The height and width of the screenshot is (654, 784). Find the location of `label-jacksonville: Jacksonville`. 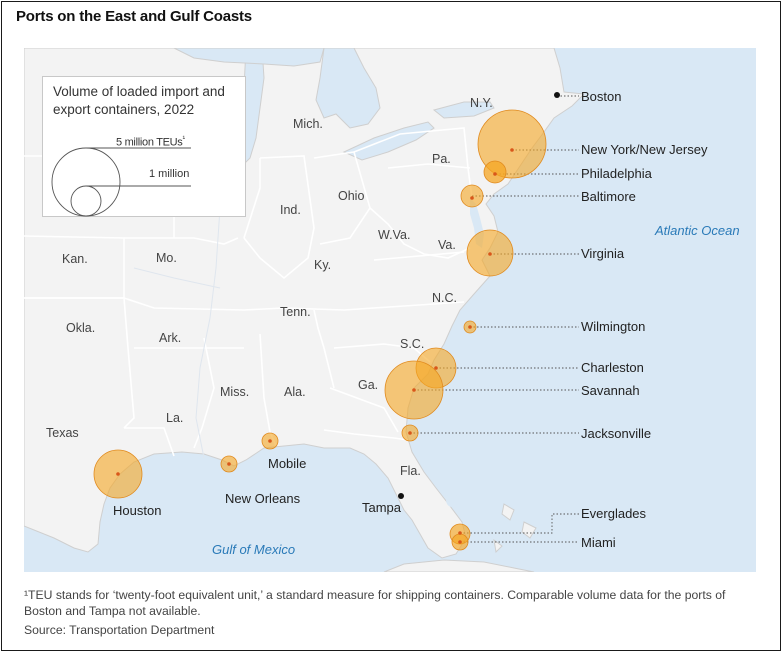

label-jacksonville: Jacksonville is located at coordinates (616, 433).